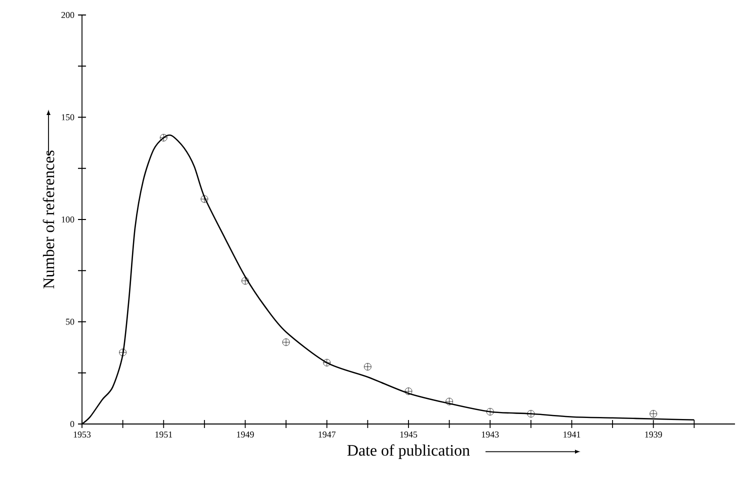 This screenshot has height=485, width=737. Describe the element at coordinates (572, 435) in the screenshot. I see `x-tick-label: 1941` at that location.